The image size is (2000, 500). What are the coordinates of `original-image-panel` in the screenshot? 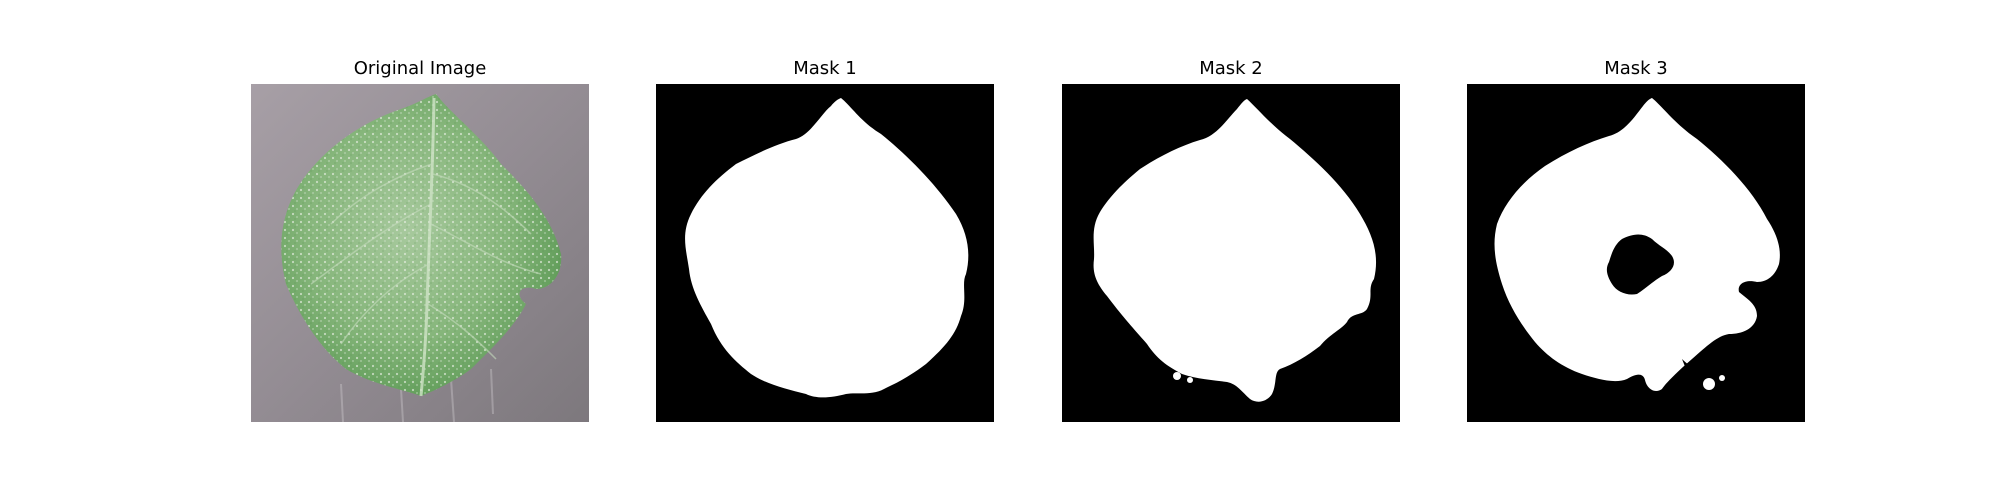 It's located at (420, 253).